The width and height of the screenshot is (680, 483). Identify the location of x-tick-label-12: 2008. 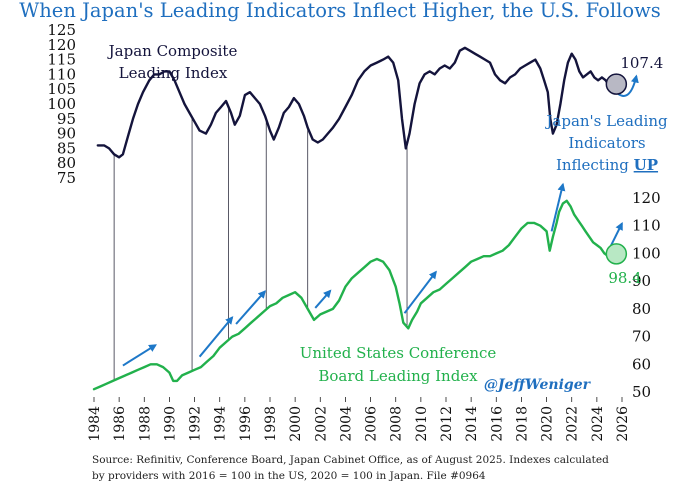
(397, 424).